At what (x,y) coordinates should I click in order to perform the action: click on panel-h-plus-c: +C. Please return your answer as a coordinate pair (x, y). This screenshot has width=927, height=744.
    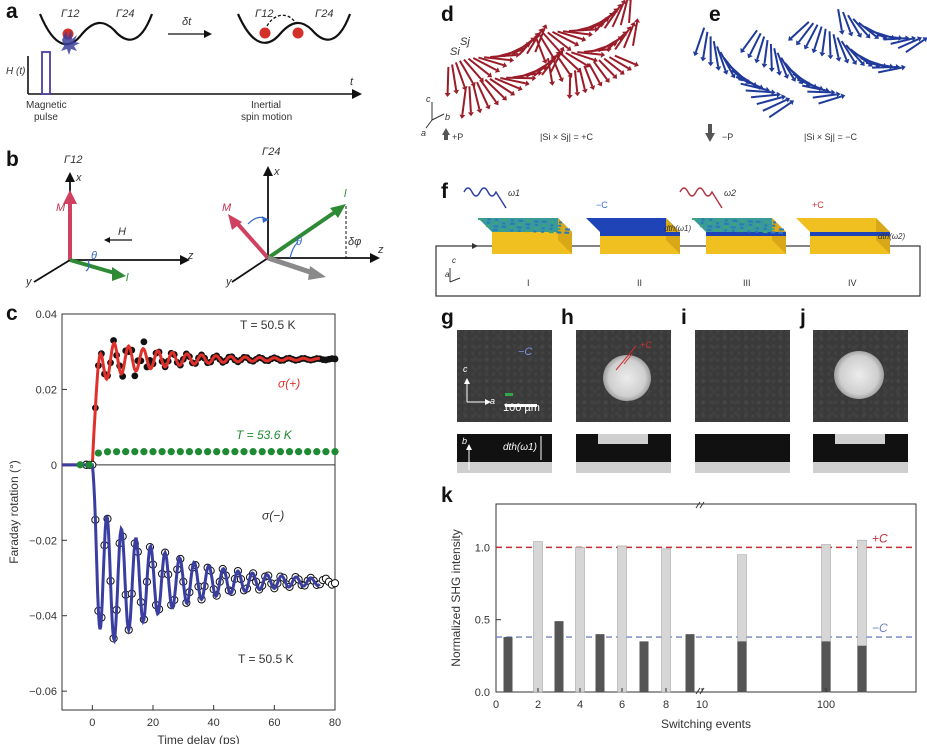
    Looking at the image, I should click on (646, 345).